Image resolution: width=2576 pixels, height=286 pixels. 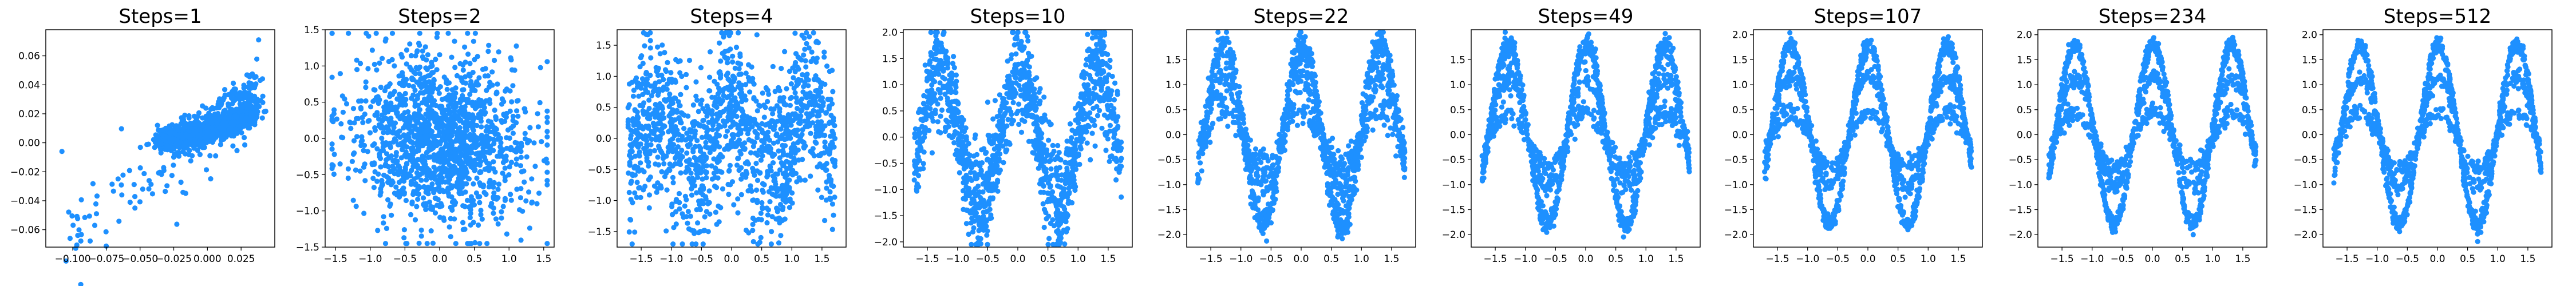 What do you see at coordinates (603, 139) in the screenshot?
I see `y-tick-label: 0.0` at bounding box center [603, 139].